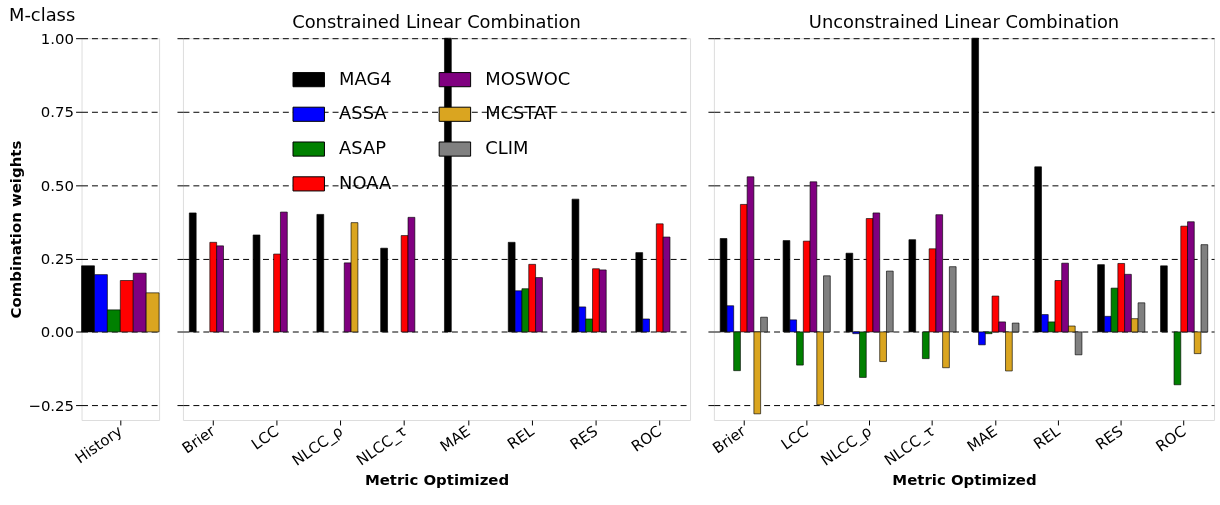 This screenshot has width=1220, height=505. Describe the element at coordinates (528, 78) in the screenshot. I see `legend-label: MOSWOC` at that location.